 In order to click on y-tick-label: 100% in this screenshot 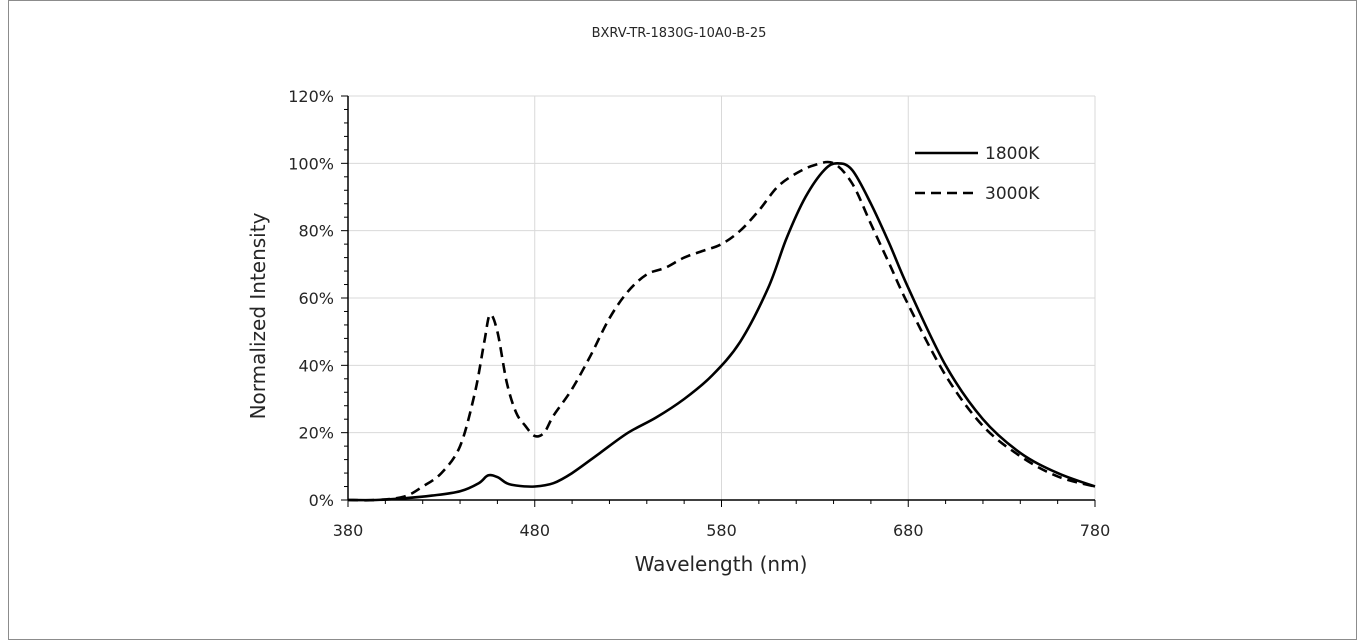, I will do `click(311, 163)`.